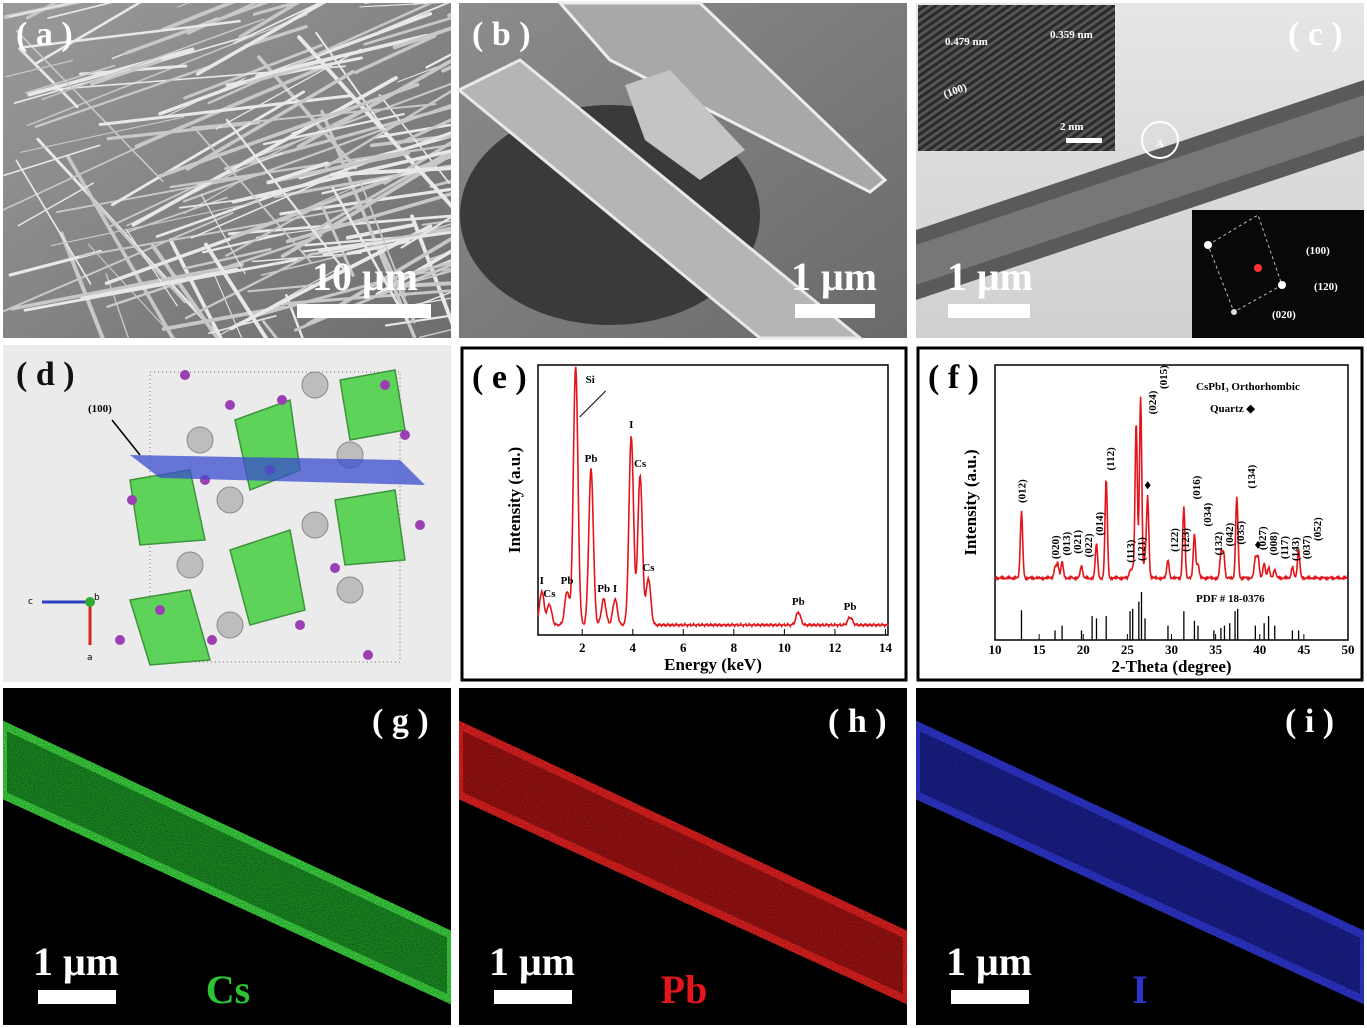  Describe the element at coordinates (1056, 547) in the screenshot. I see `peak-label: (020)` at that location.